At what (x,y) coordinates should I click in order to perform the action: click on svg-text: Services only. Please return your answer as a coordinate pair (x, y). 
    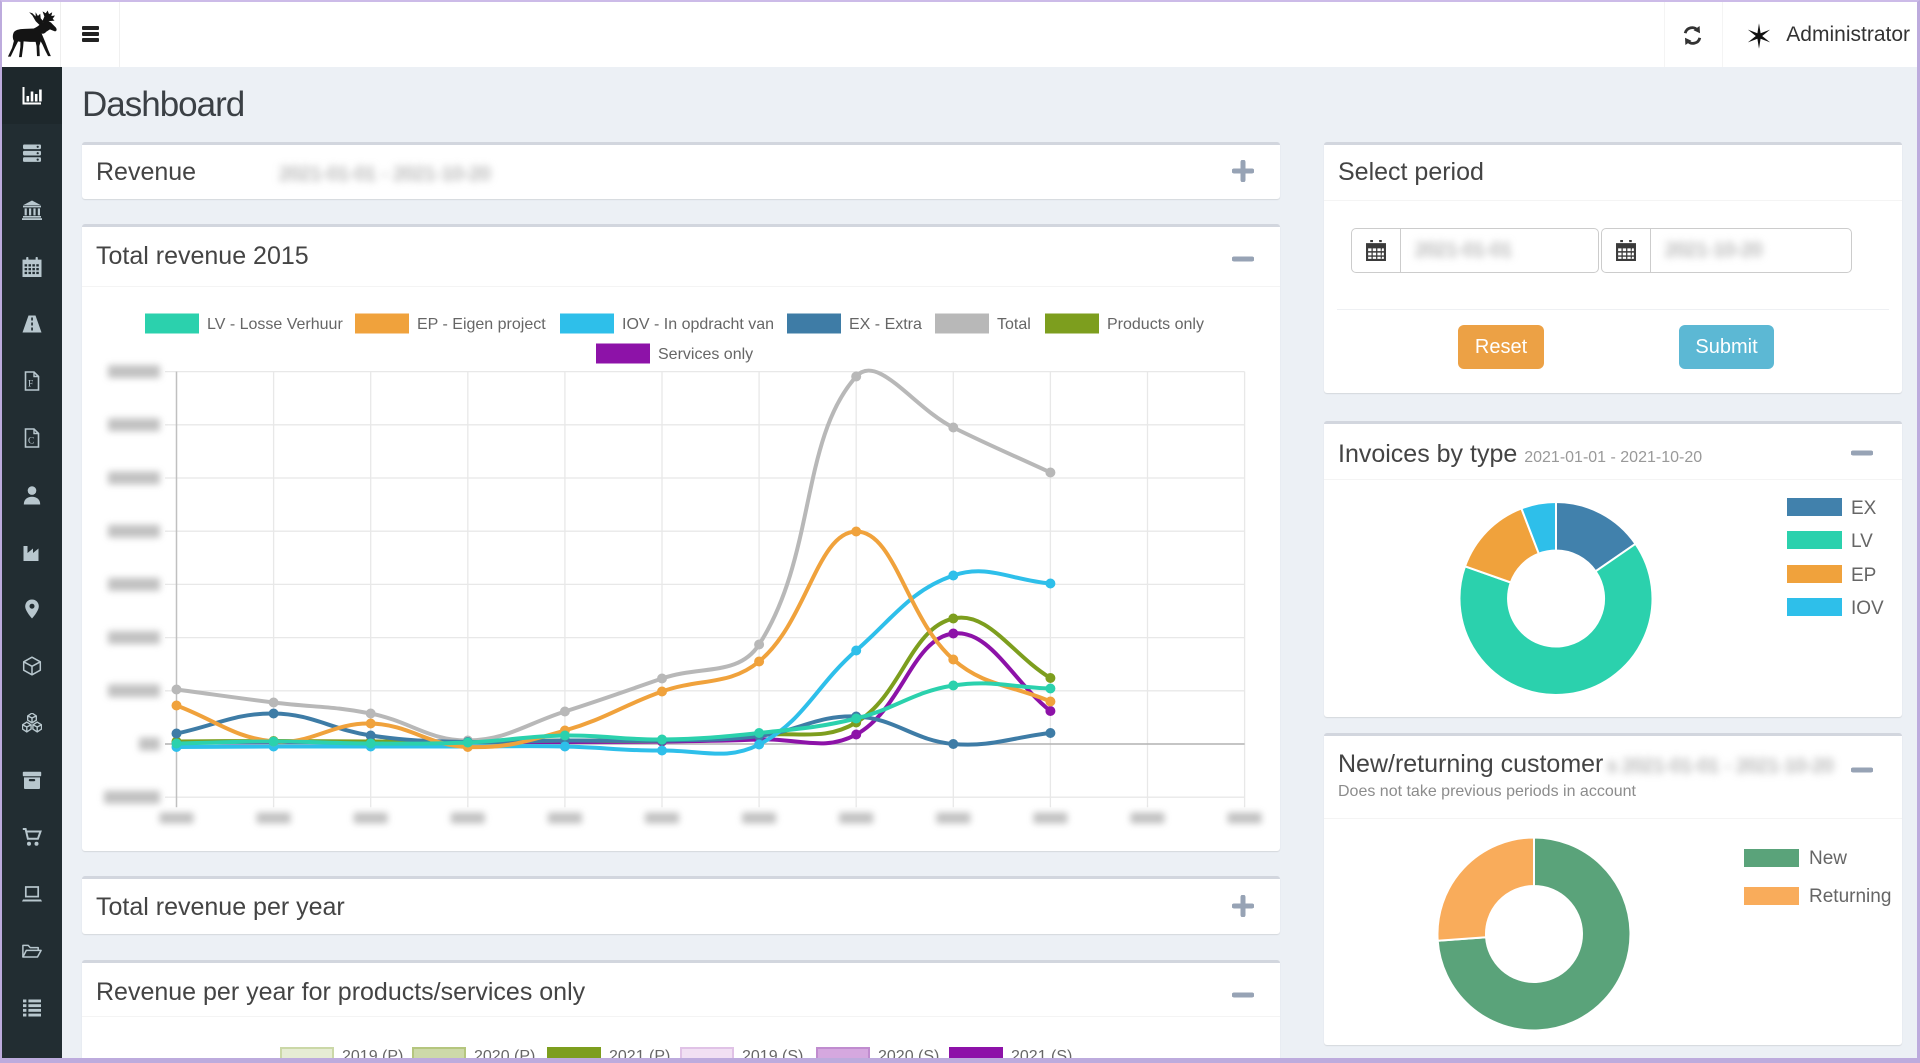
    Looking at the image, I should click on (705, 354).